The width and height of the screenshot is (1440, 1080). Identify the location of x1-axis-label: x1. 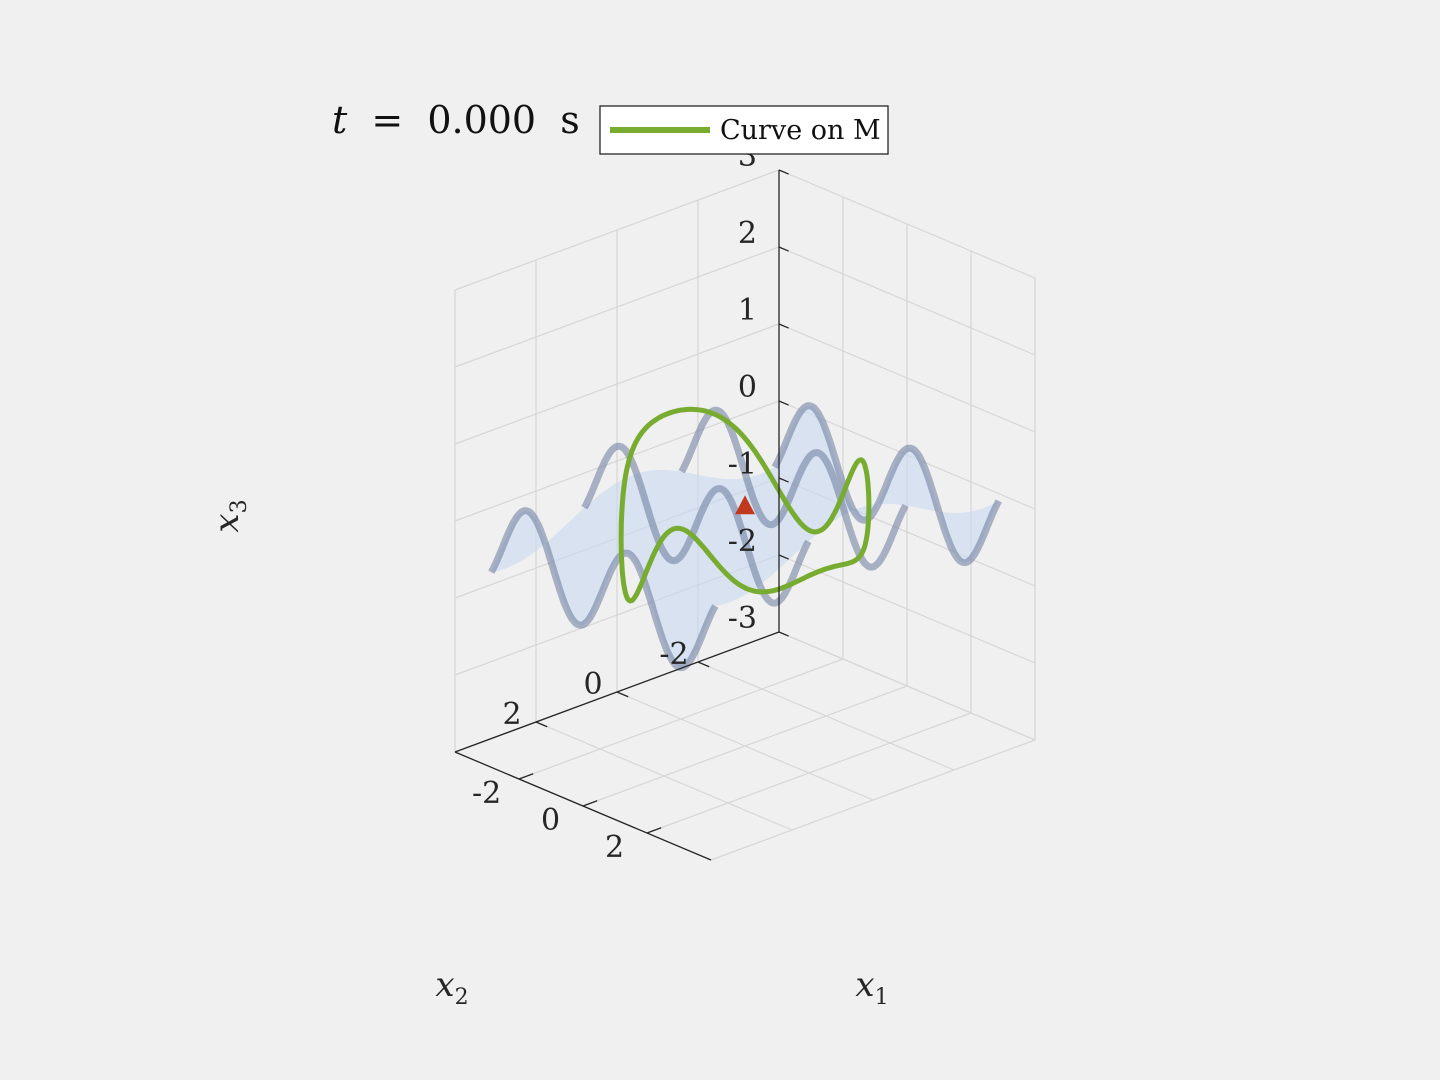
(871, 987).